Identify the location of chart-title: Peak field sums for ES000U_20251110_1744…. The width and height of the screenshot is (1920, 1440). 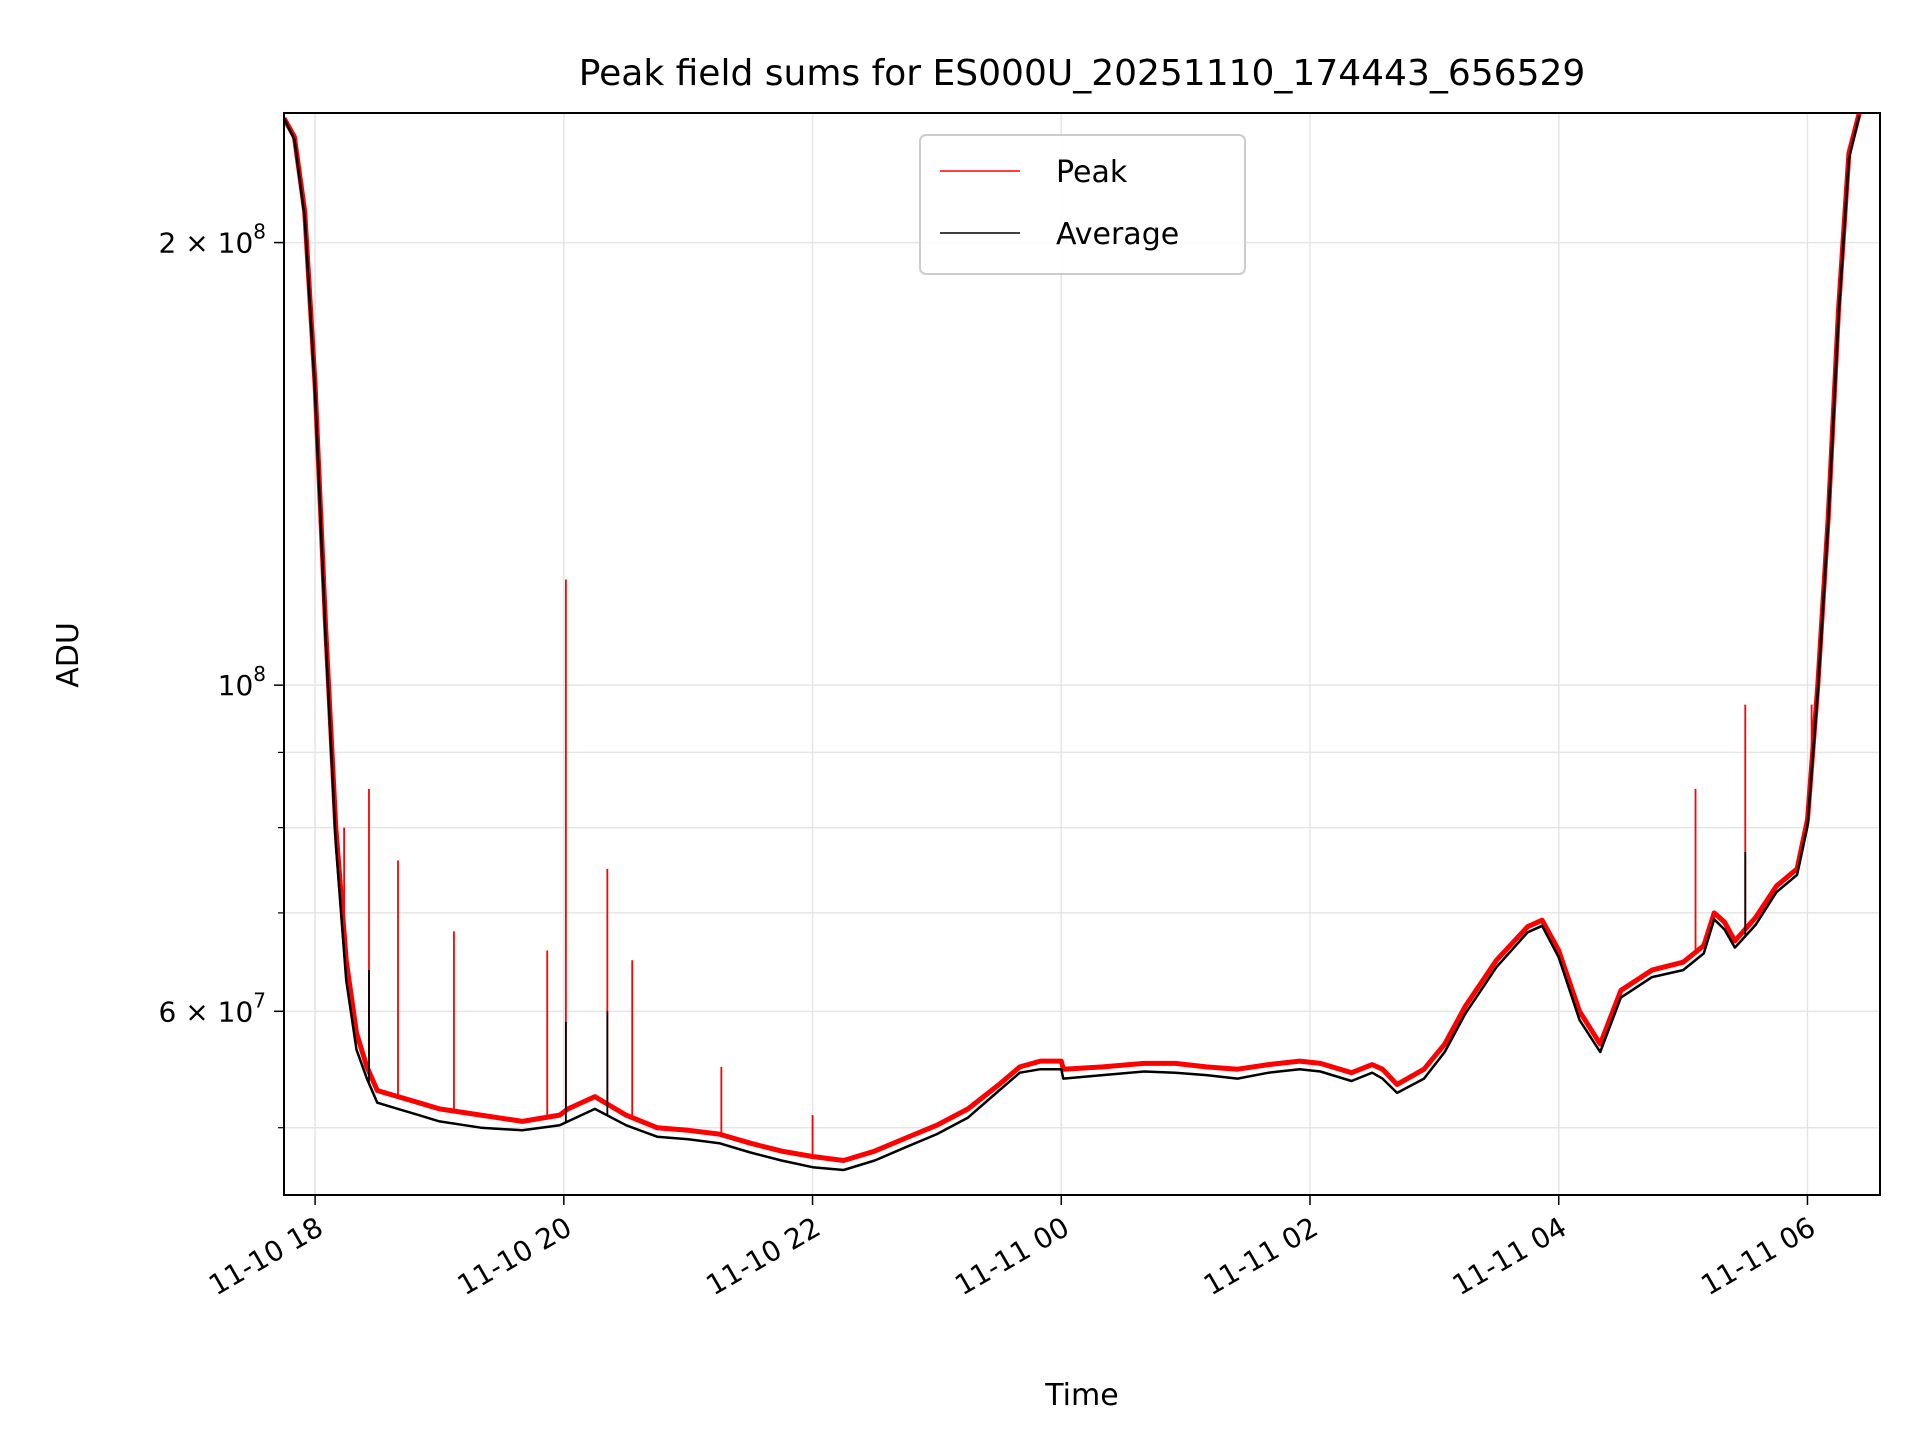
(1082, 73).